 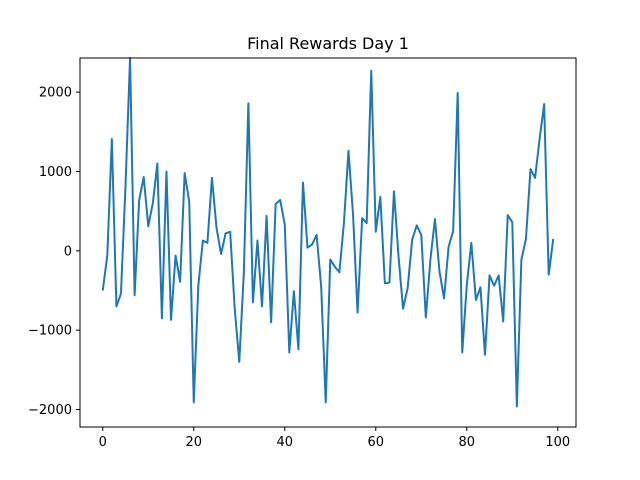 I want to click on x-tick-label: 40, so click(x=284, y=442).